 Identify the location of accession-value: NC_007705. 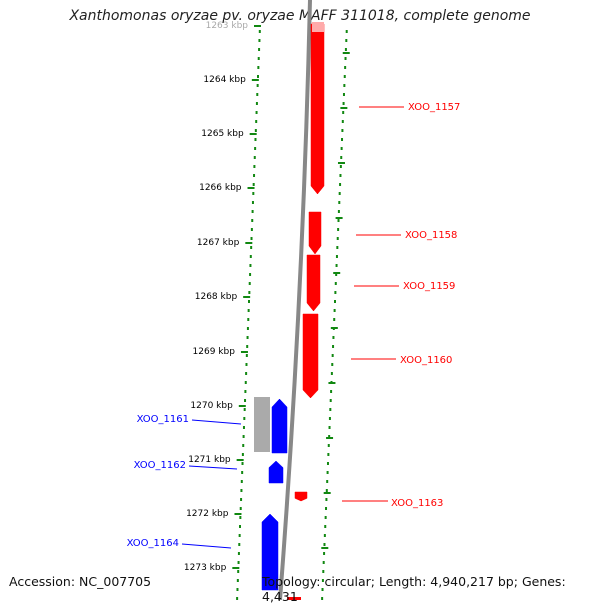
(115, 581).